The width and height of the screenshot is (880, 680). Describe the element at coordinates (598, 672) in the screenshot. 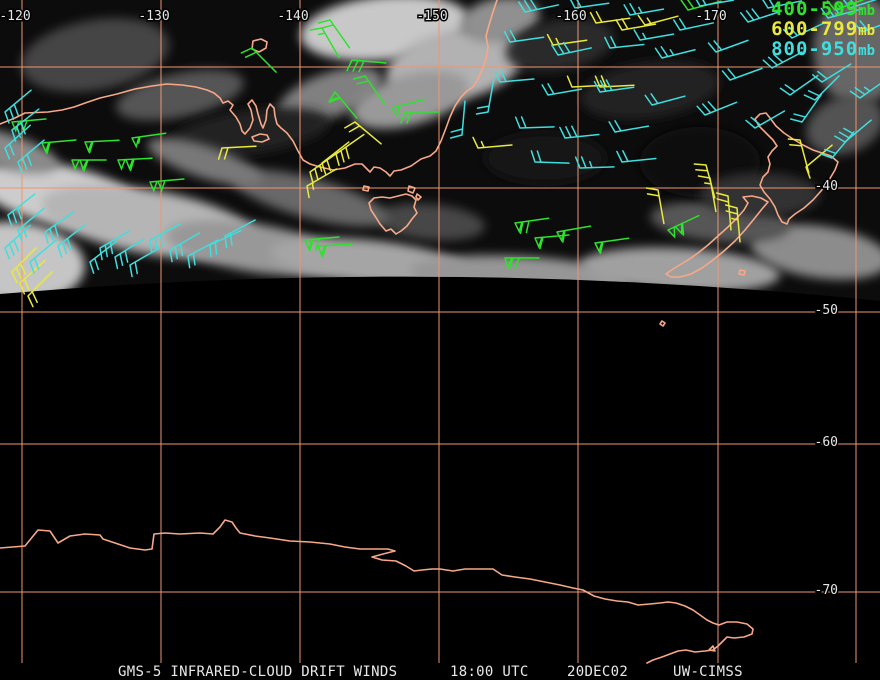

I see `caption-date: 20DEC02` at that location.